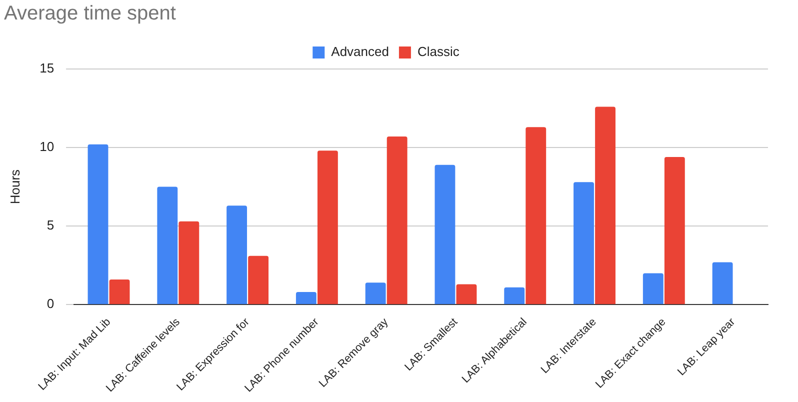 This screenshot has width=798, height=402. What do you see at coordinates (47, 146) in the screenshot?
I see `y-tick-label: 10` at bounding box center [47, 146].